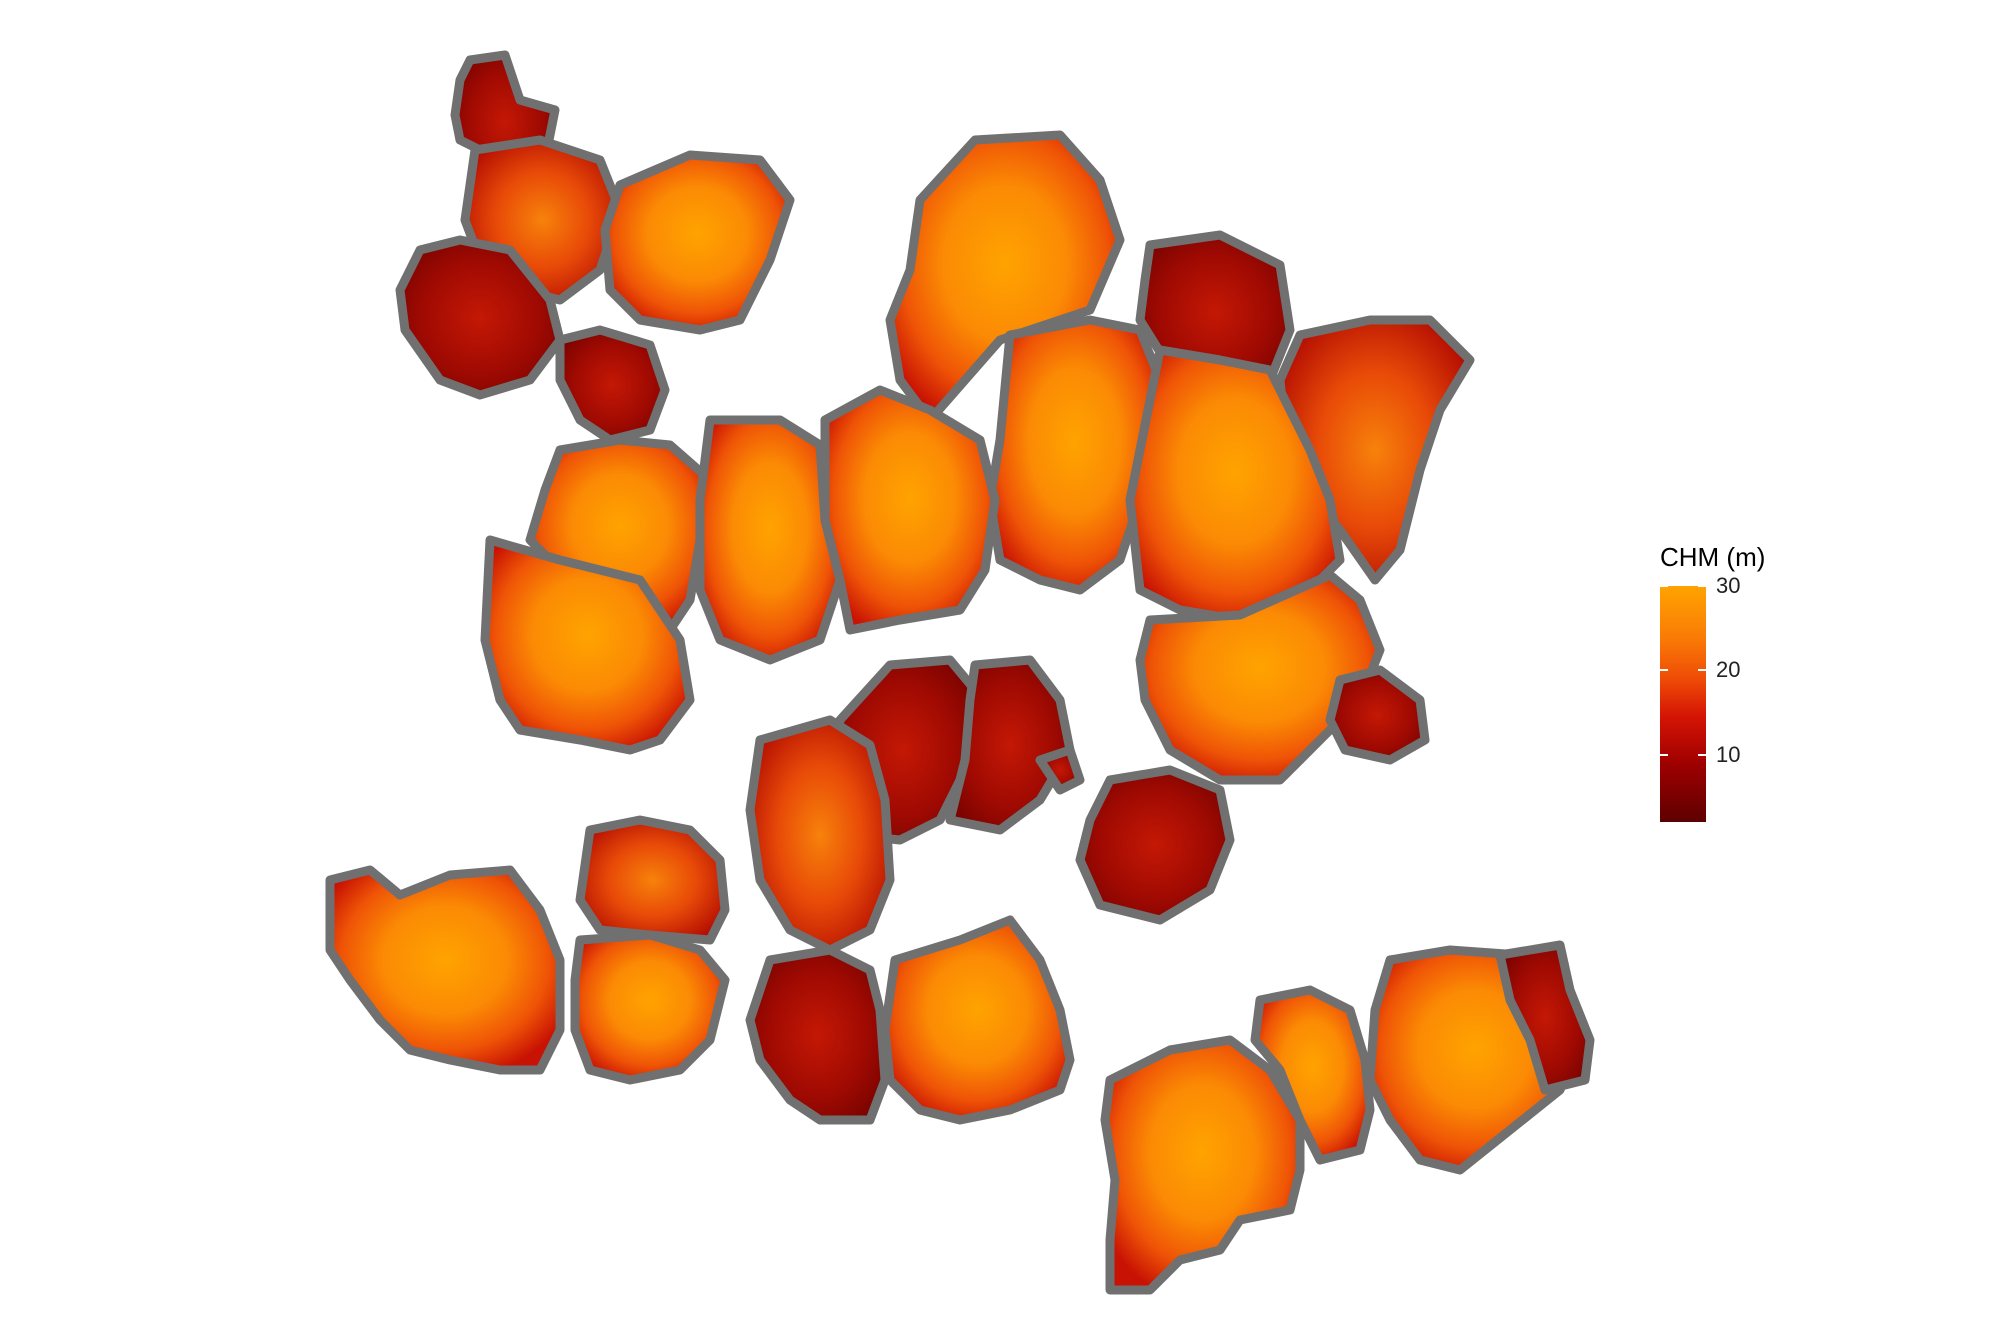 Image resolution: width=2016 pixels, height=1344 pixels. What do you see at coordinates (1728, 585) in the screenshot?
I see `legend-tick-label: 30` at bounding box center [1728, 585].